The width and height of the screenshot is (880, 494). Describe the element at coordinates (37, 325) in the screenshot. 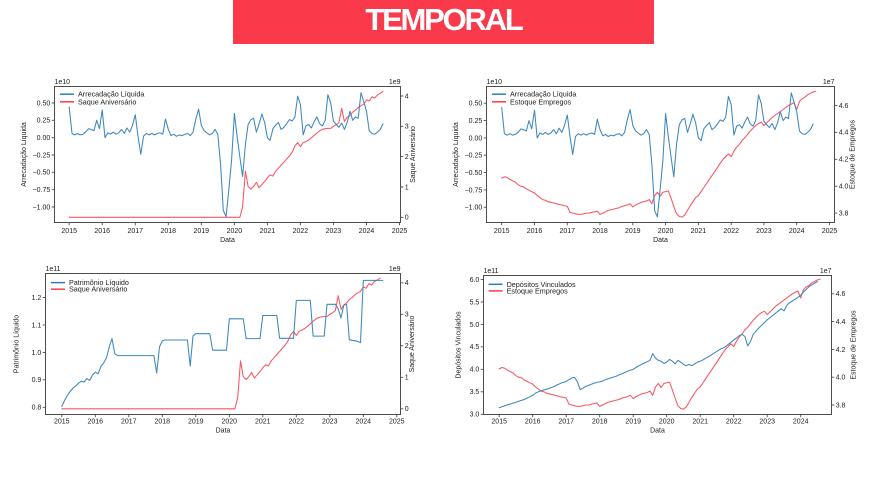

I see `svg-text: 1.1` at that location.